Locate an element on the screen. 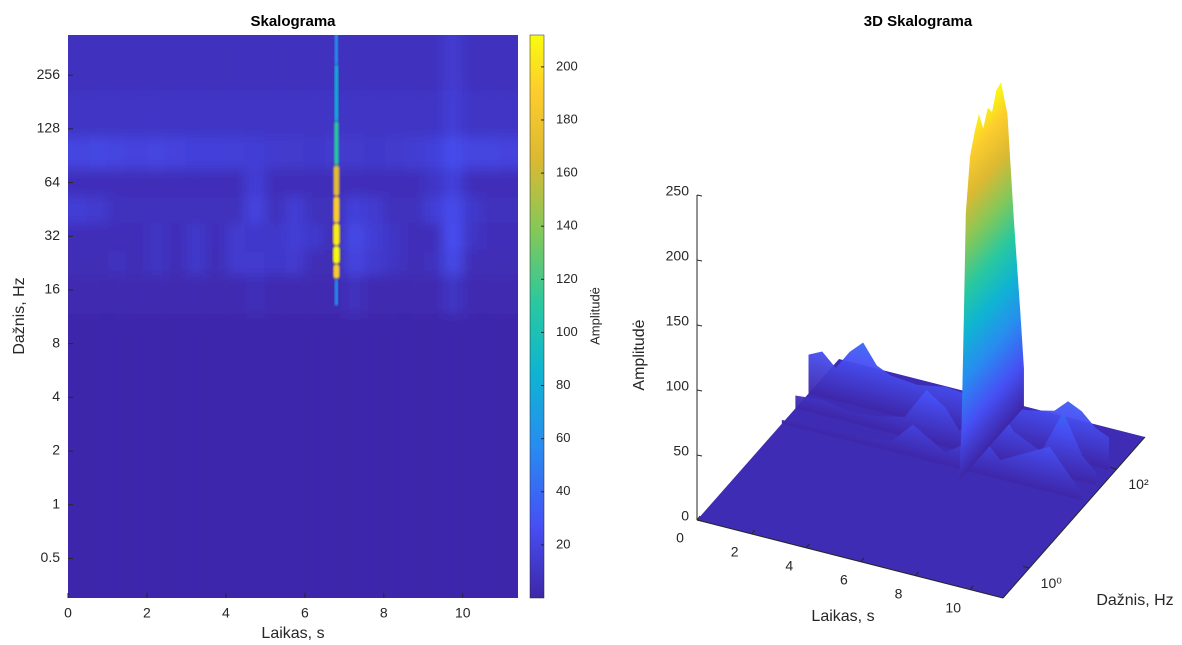 Image resolution: width=1182 pixels, height=645 pixels. y-tick-label: 4 is located at coordinates (56, 396).